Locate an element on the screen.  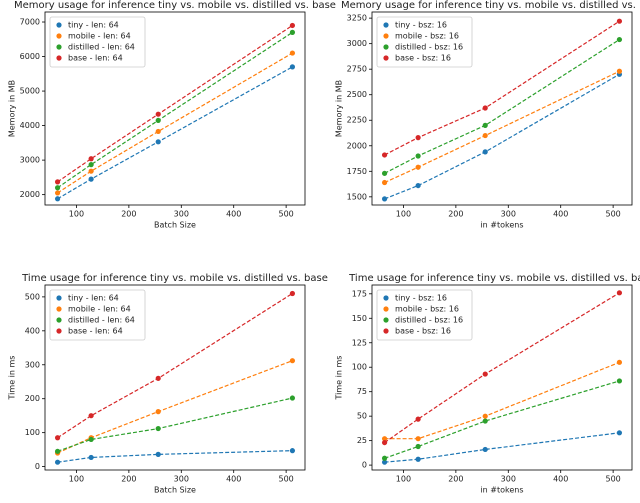
y-tick-label: 2500 is located at coordinates (357, 94).